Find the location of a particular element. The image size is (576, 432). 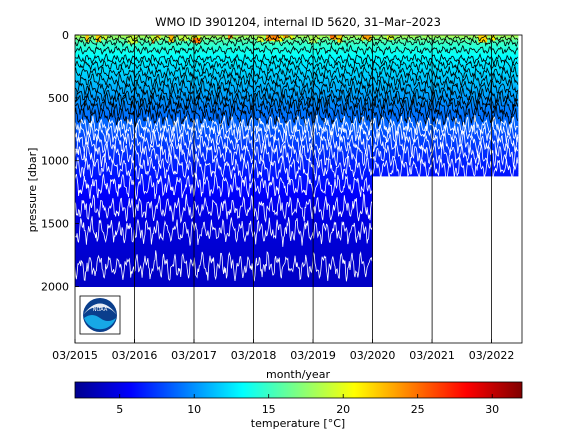

x-tick-label: 03/2019 is located at coordinates (313, 355).